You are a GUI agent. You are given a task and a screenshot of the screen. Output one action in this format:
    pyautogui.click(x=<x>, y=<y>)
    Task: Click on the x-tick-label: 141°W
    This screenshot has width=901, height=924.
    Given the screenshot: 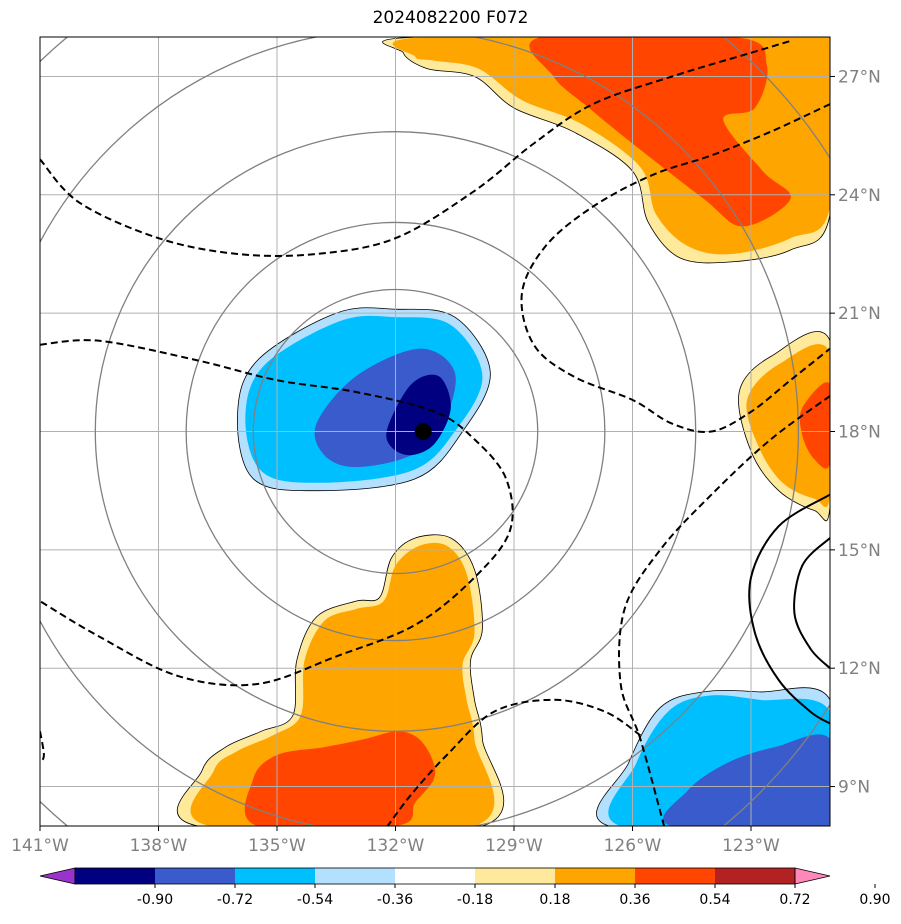 What is the action you would take?
    pyautogui.click(x=40, y=846)
    